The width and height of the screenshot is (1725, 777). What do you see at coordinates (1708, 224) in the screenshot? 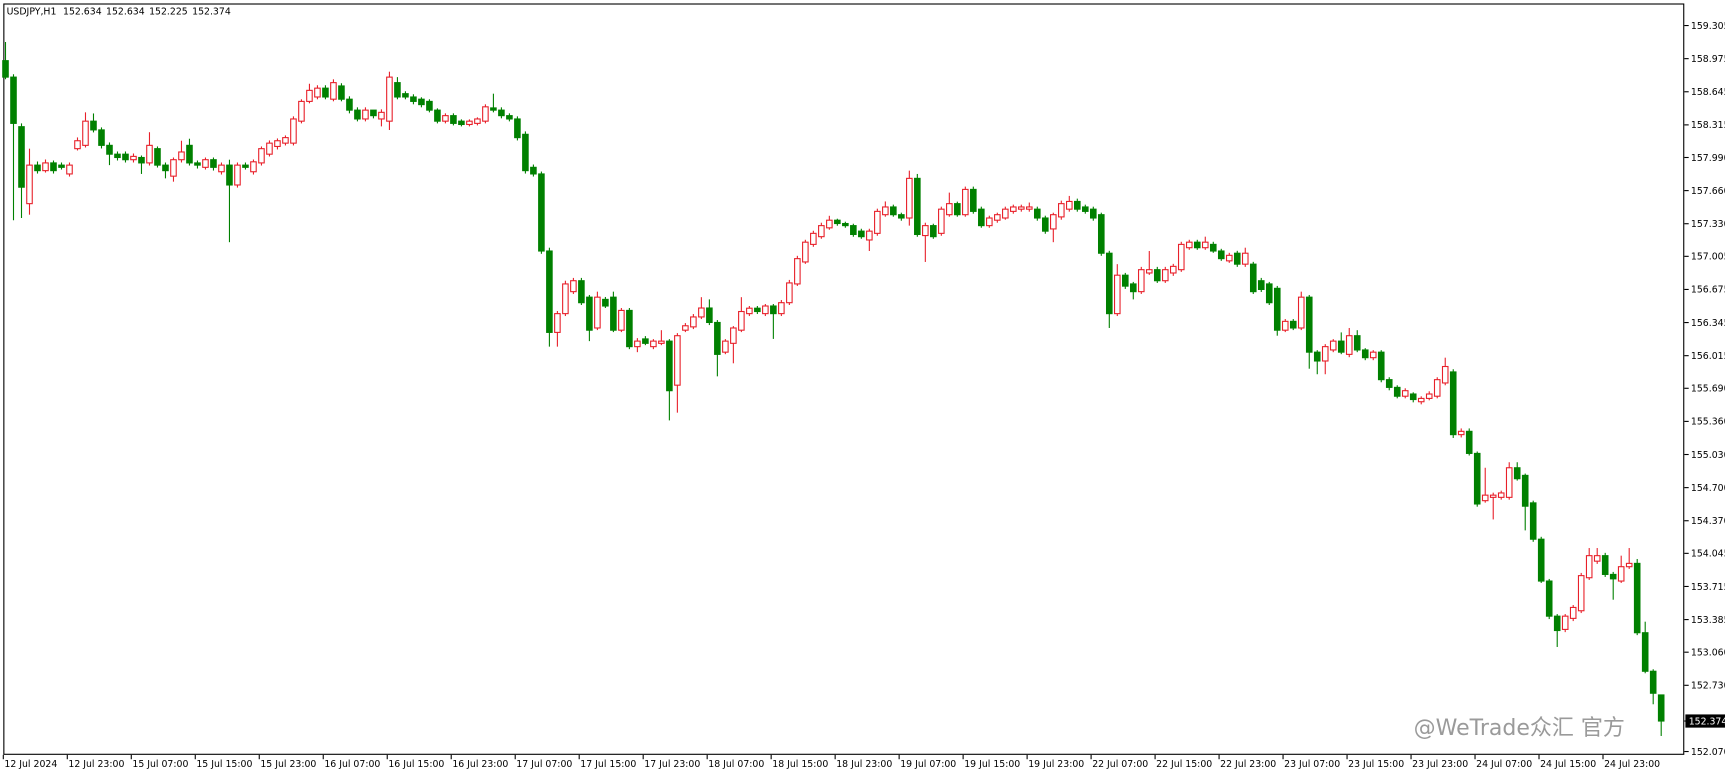
I see `y-tick-label: 157.330` at bounding box center [1708, 224].